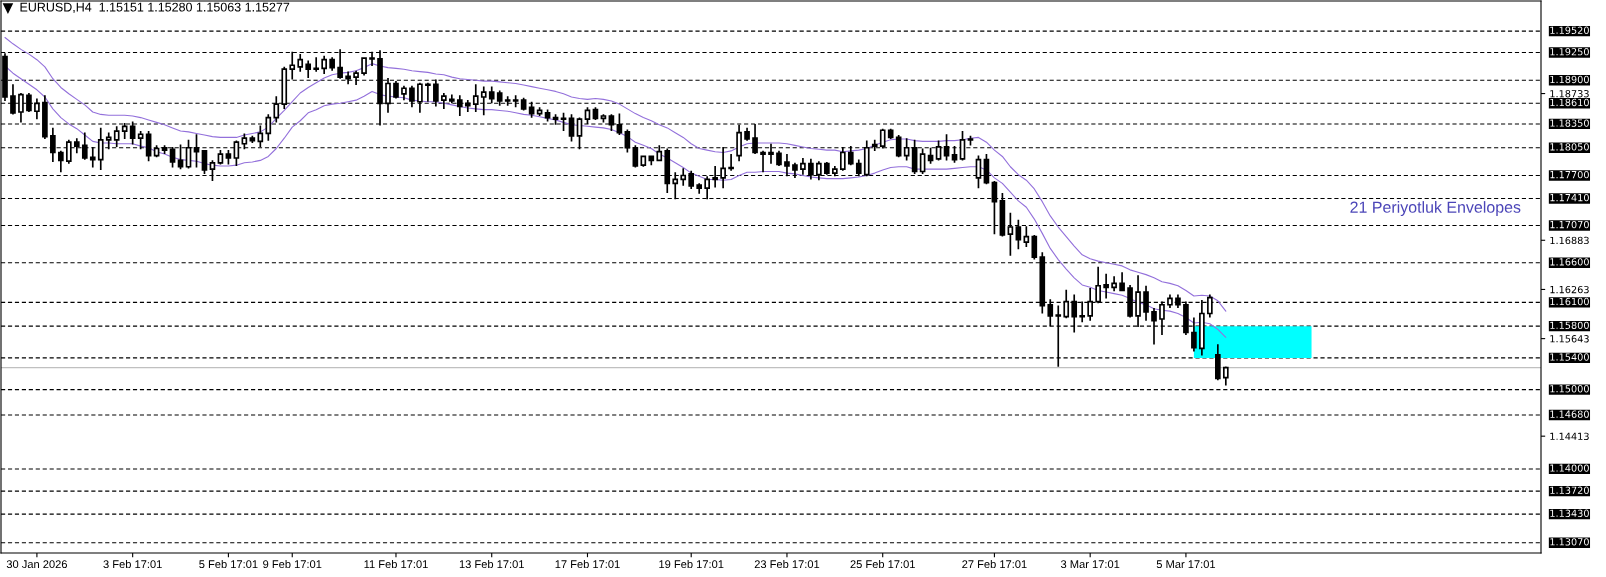  What do you see at coordinates (1569, 30) in the screenshot?
I see `ref-line-label: 1.19520` at bounding box center [1569, 30].